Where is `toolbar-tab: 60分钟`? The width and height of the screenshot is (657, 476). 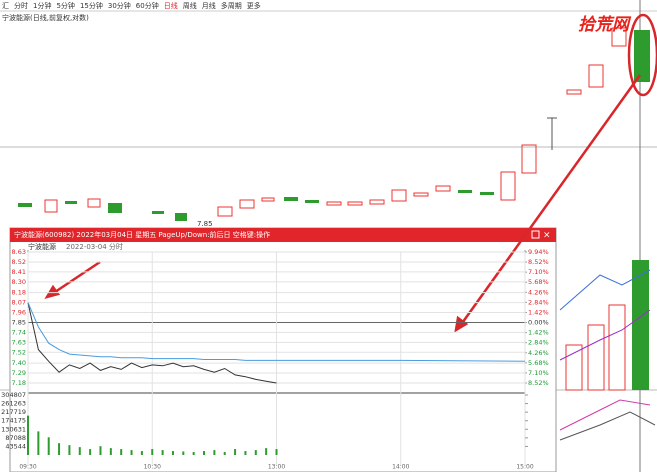
toolbar-tab: 60分钟 is located at coordinates (147, 5).